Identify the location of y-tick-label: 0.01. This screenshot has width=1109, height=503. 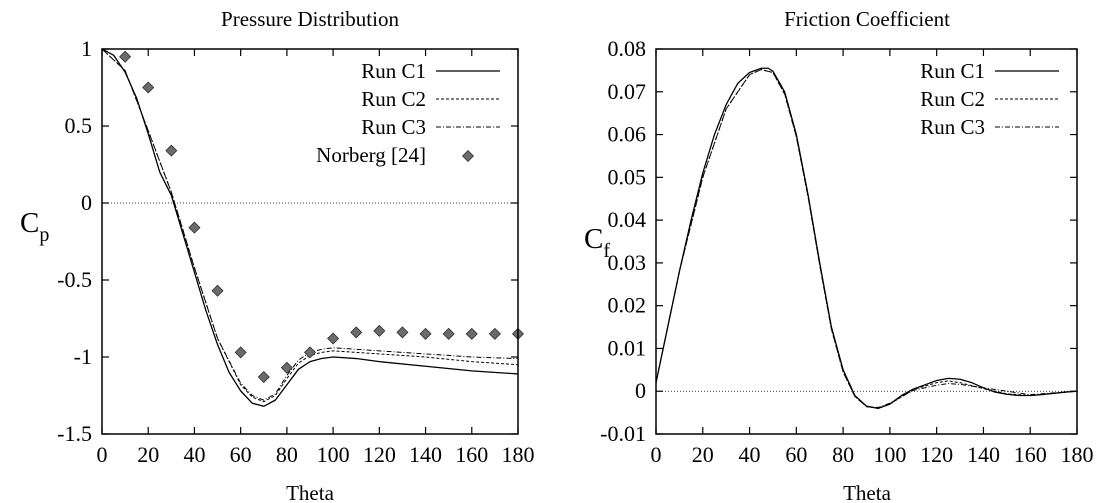
(627, 347).